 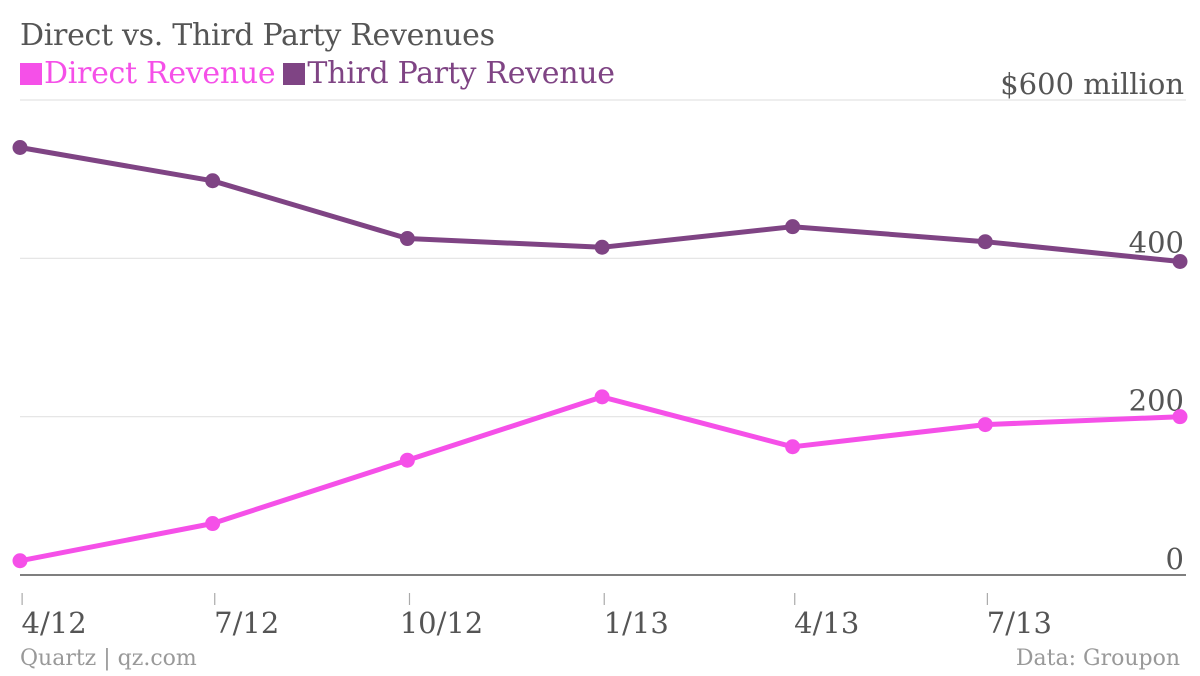 I want to click on x-tick-label-3: 1/13, so click(x=636, y=623).